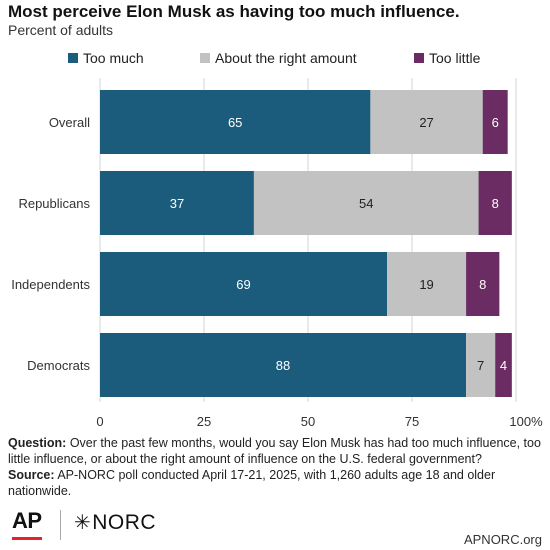 The image size is (550, 550). What do you see at coordinates (113, 58) in the screenshot?
I see `legend-label-too-much: Too much` at bounding box center [113, 58].